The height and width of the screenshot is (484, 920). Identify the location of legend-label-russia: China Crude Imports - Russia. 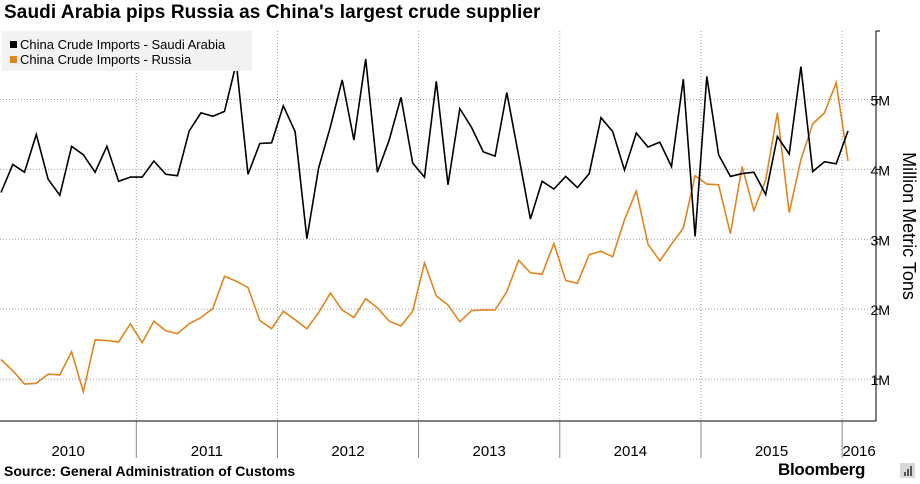
(106, 59).